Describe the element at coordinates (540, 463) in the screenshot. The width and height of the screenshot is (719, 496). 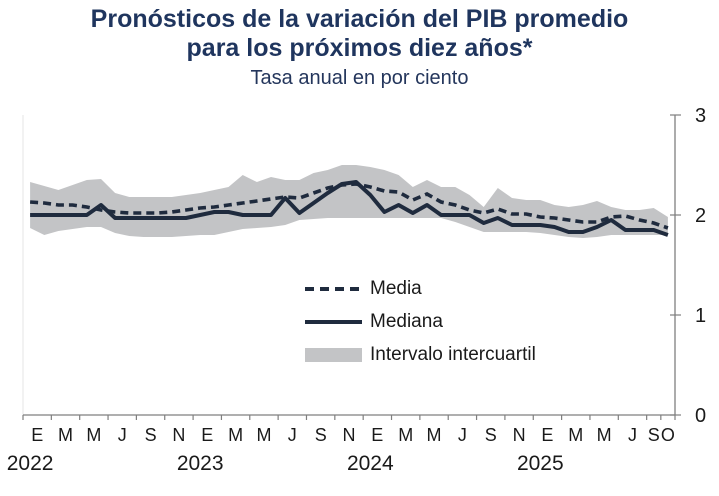
I see `year-label: 2025` at that location.